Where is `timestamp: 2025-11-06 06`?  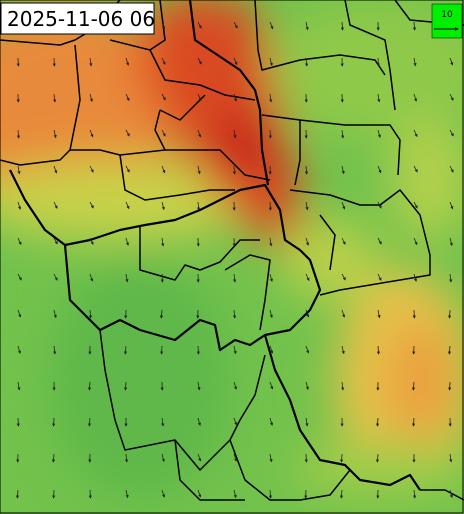 timestamp: 2025-11-06 06 is located at coordinates (81, 19).